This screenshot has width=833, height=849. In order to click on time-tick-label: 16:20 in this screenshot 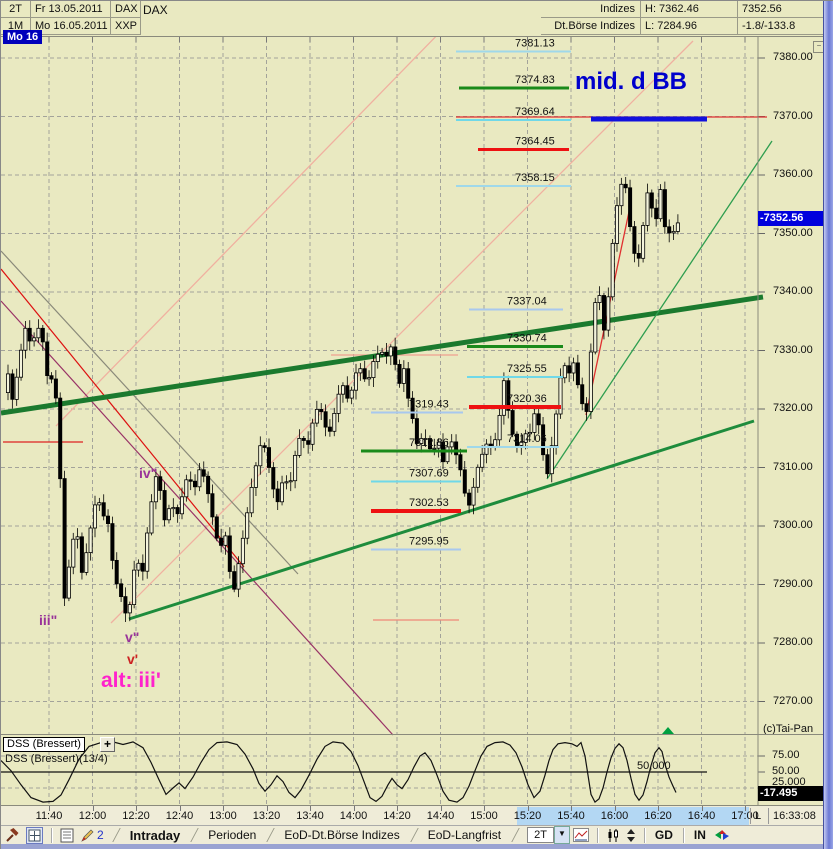, I will do `click(658, 816)`.